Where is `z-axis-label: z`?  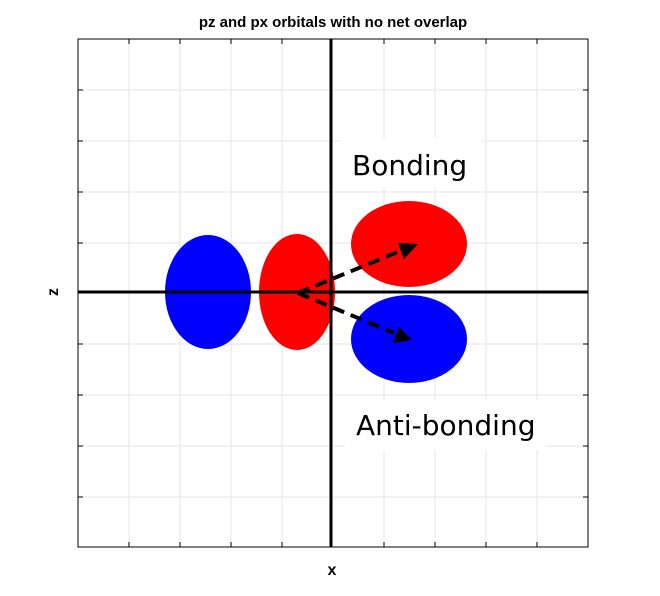
z-axis-label: z is located at coordinates (53, 292).